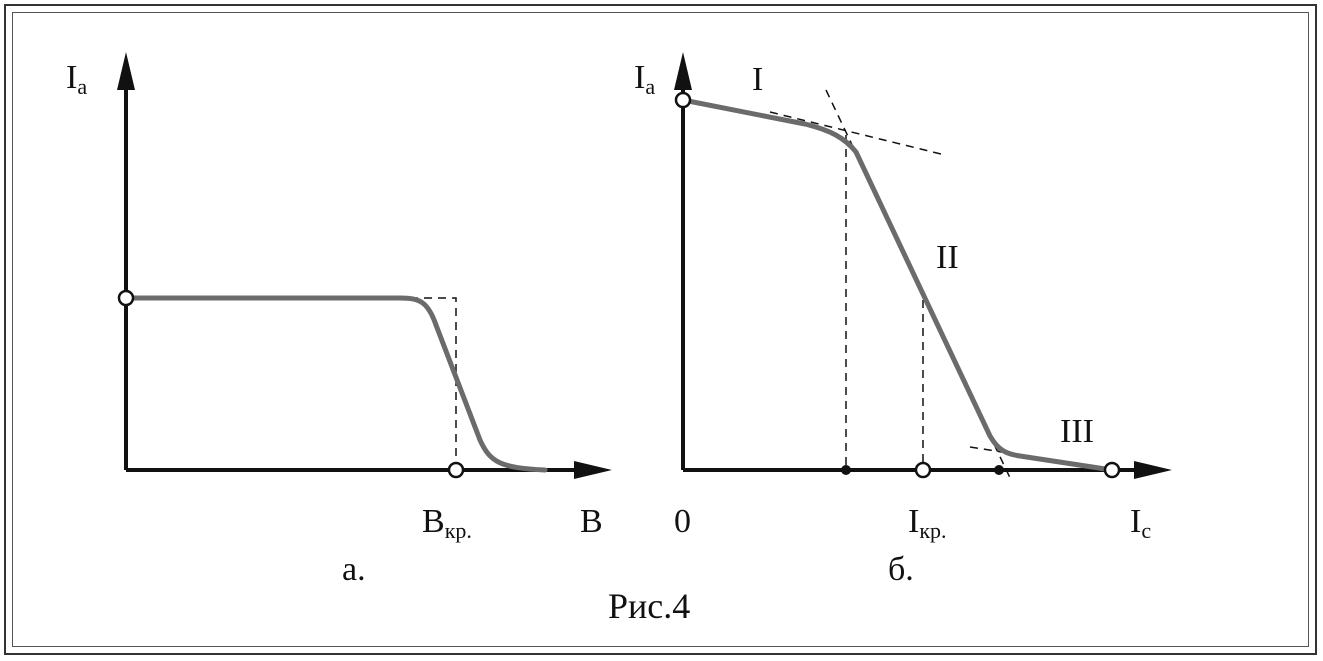 The width and height of the screenshot is (1323, 661). Describe the element at coordinates (126, 71) in the screenshot. I see `panel-a-y-arrow` at that location.